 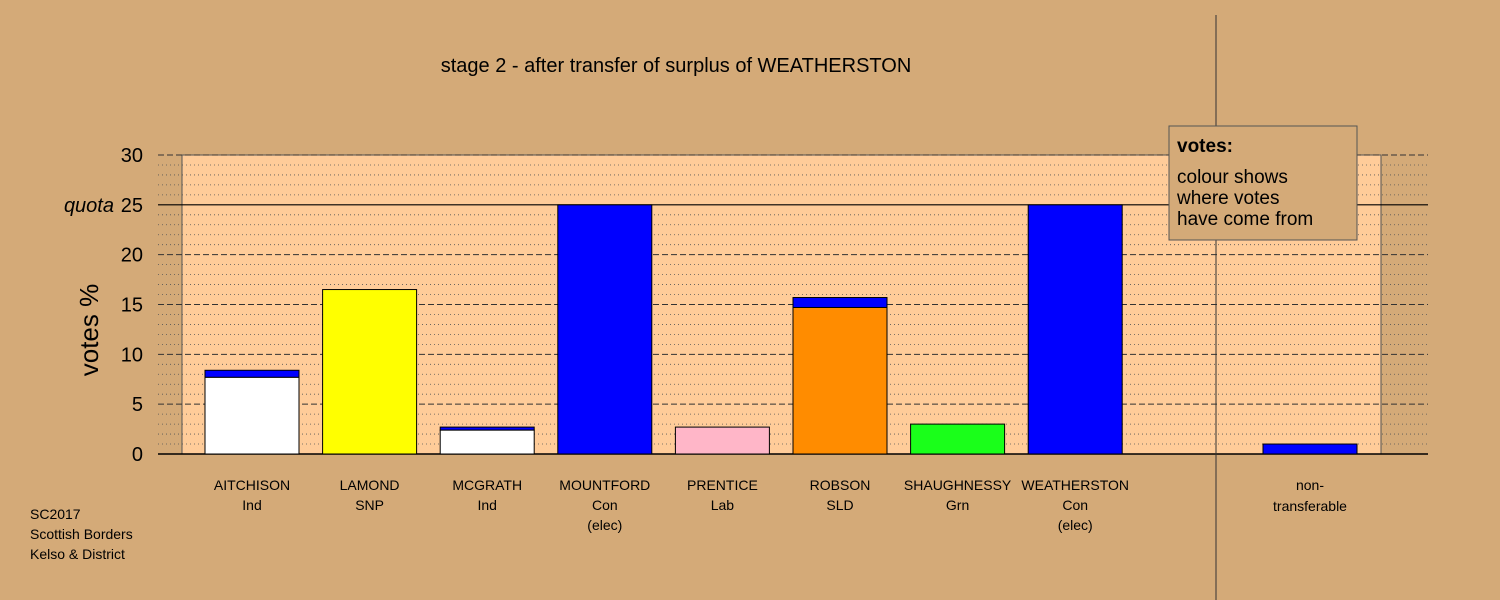 I want to click on candidate-name: MCGRATH, so click(x=487, y=485).